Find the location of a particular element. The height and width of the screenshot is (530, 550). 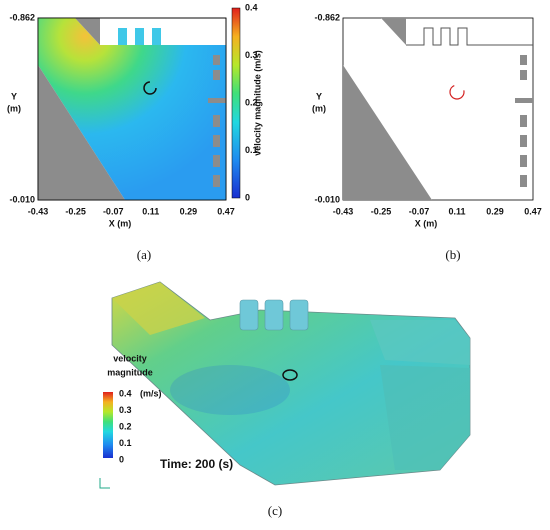

panel-b is located at coordinates (438, 109).